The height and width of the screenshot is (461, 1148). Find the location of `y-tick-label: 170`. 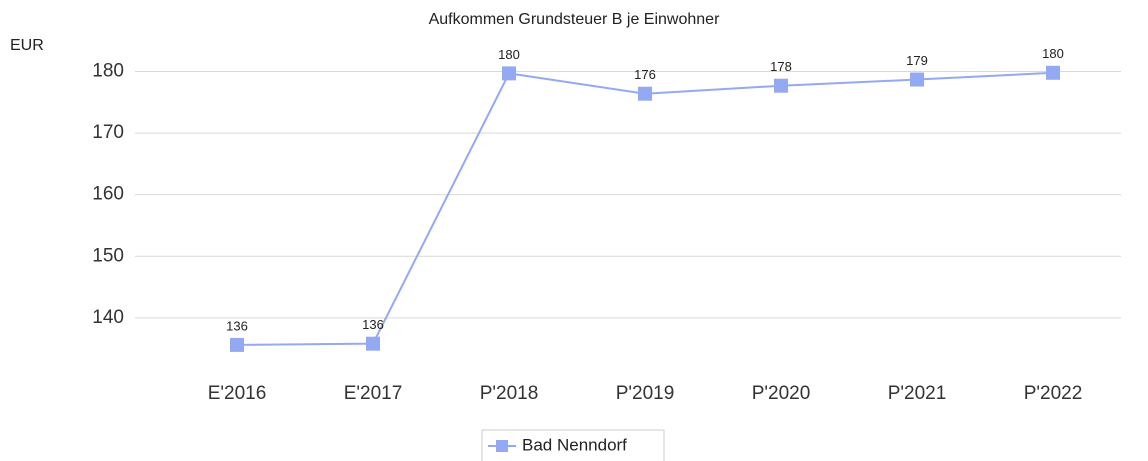

y-tick-label: 170 is located at coordinates (108, 132).